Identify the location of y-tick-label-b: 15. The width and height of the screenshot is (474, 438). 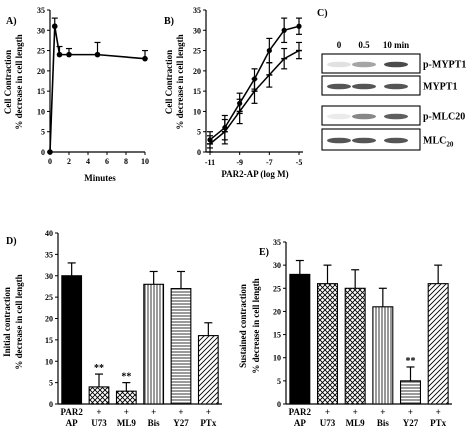
(197, 91).